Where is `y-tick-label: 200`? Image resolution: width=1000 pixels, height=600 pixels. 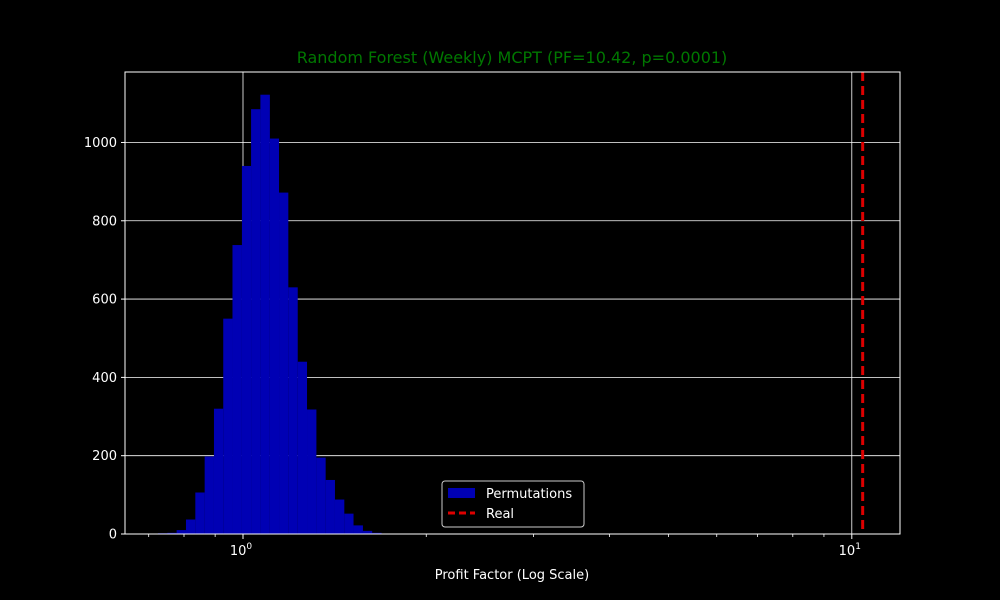
y-tick-label: 200 is located at coordinates (104, 456).